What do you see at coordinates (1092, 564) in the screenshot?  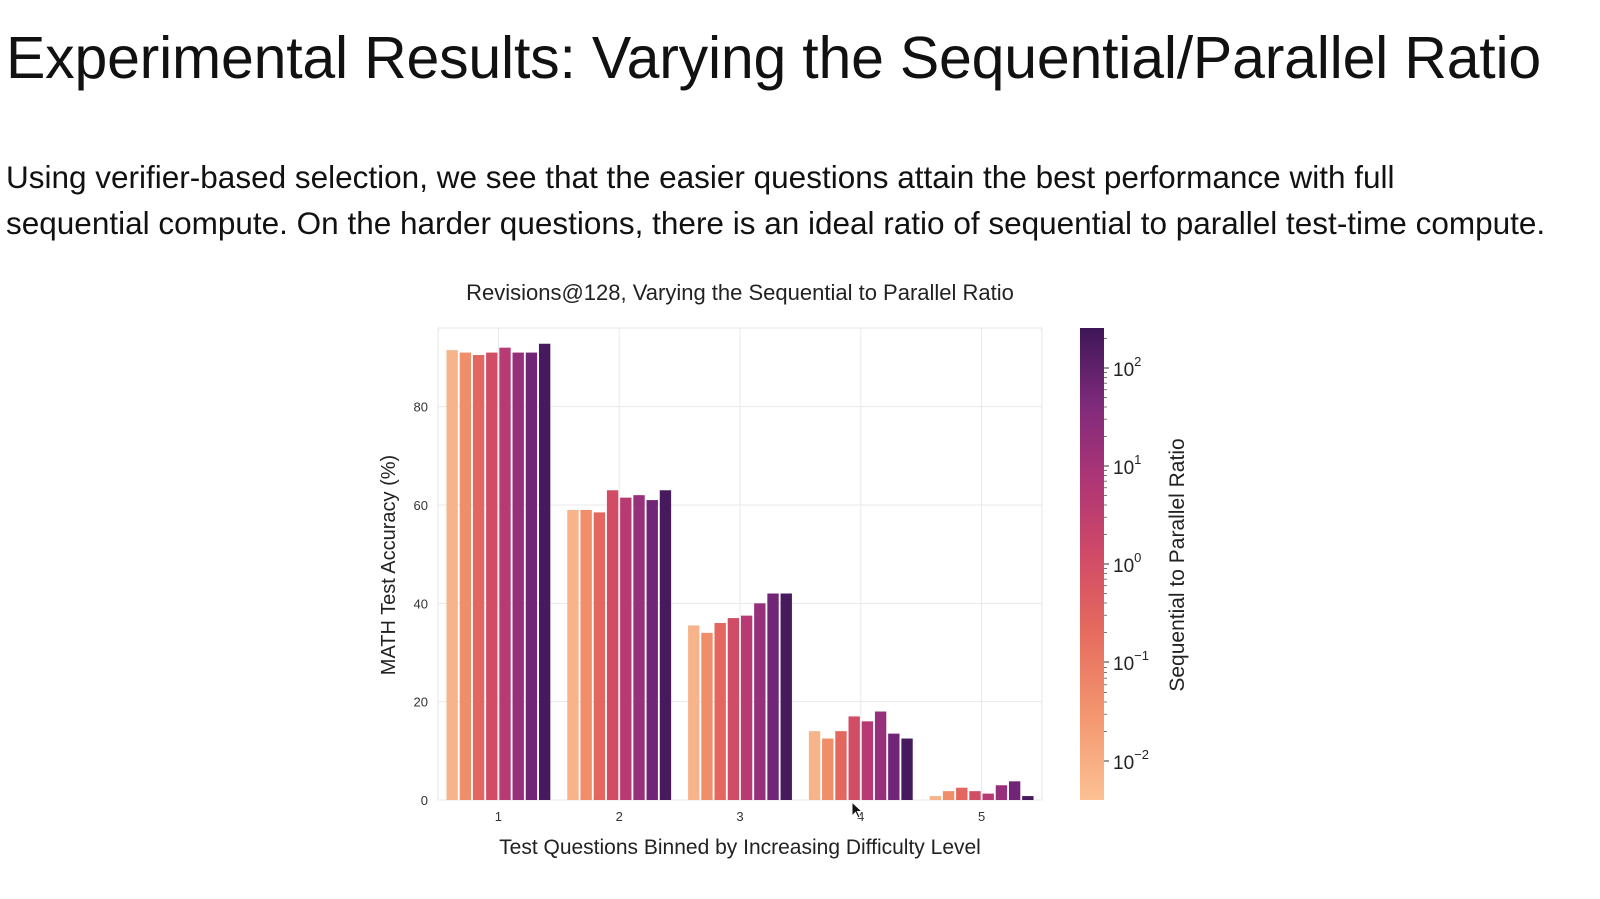 I see `colorbar` at bounding box center [1092, 564].